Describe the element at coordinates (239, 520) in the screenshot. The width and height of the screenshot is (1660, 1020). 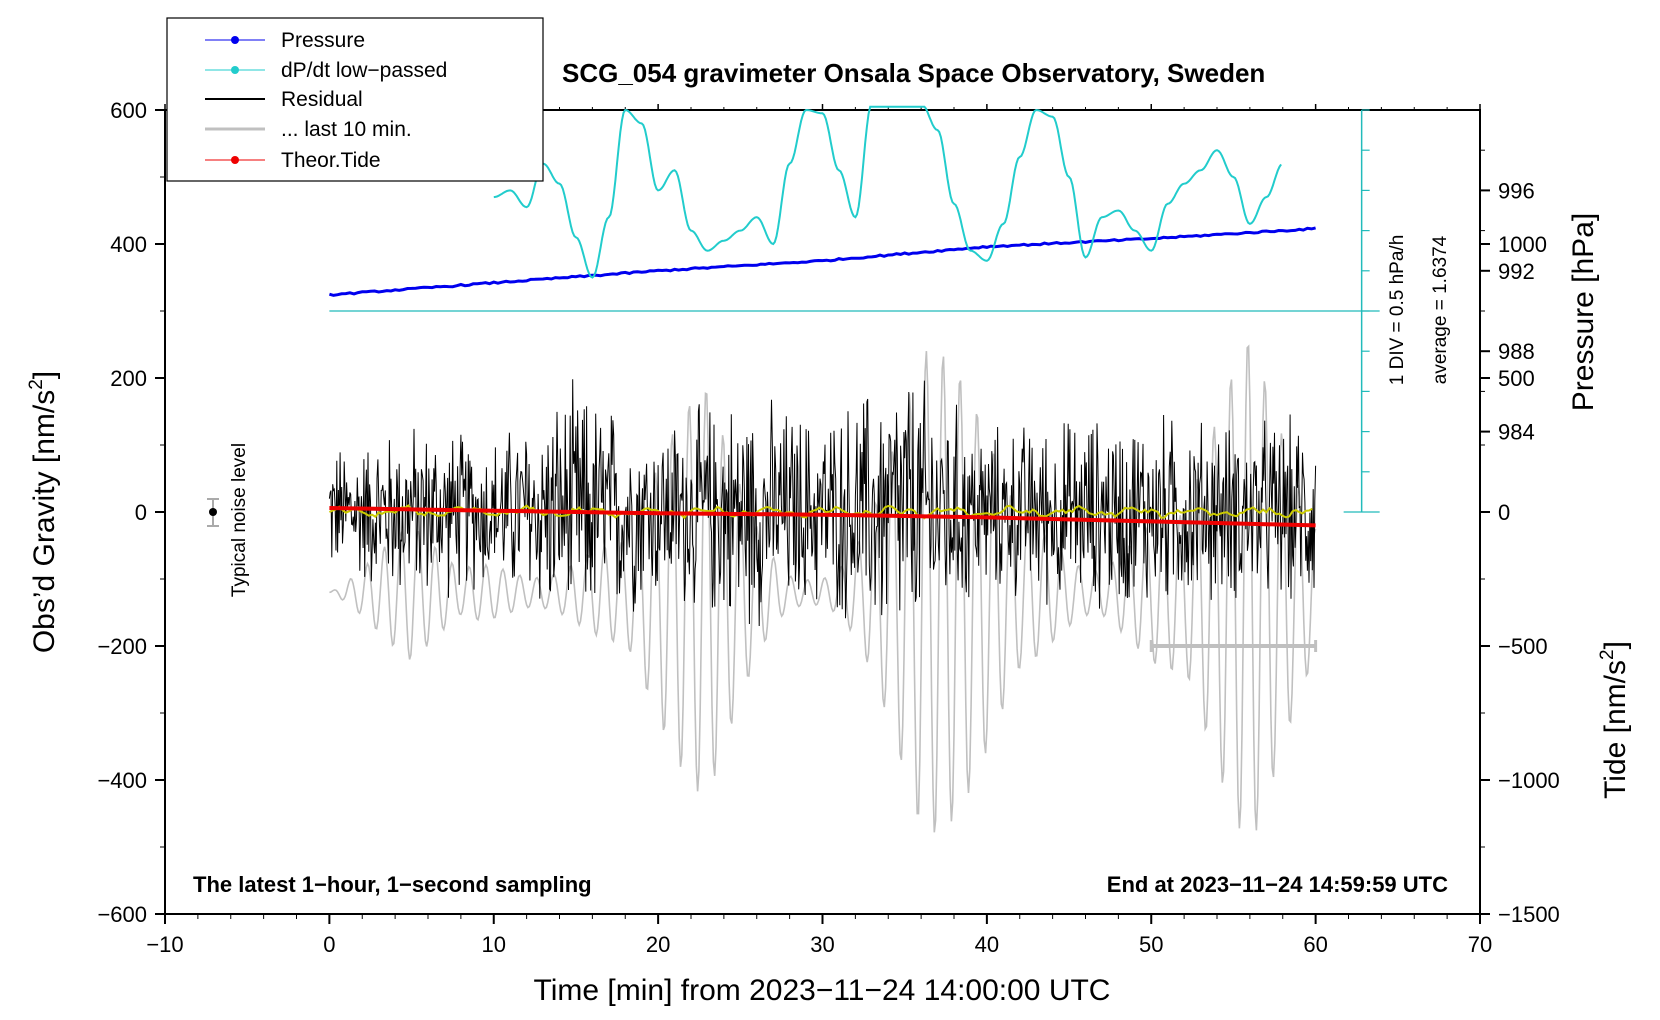
I see `noise-level-label: Typical noise level` at that location.